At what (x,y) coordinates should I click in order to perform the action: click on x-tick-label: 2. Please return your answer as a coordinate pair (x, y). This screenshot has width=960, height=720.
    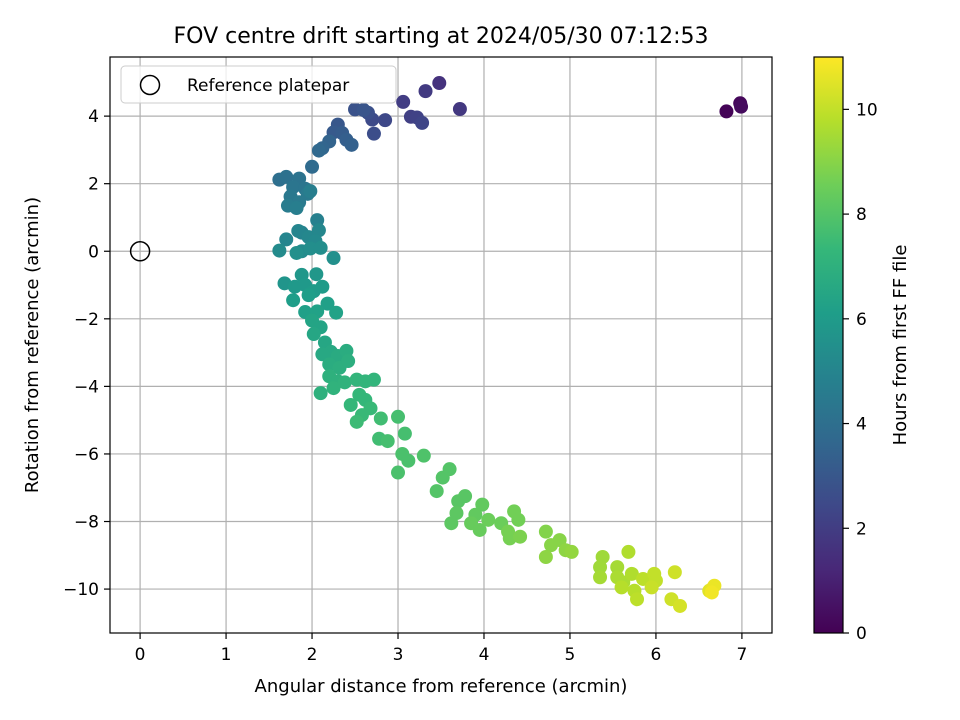
    Looking at the image, I should click on (312, 655).